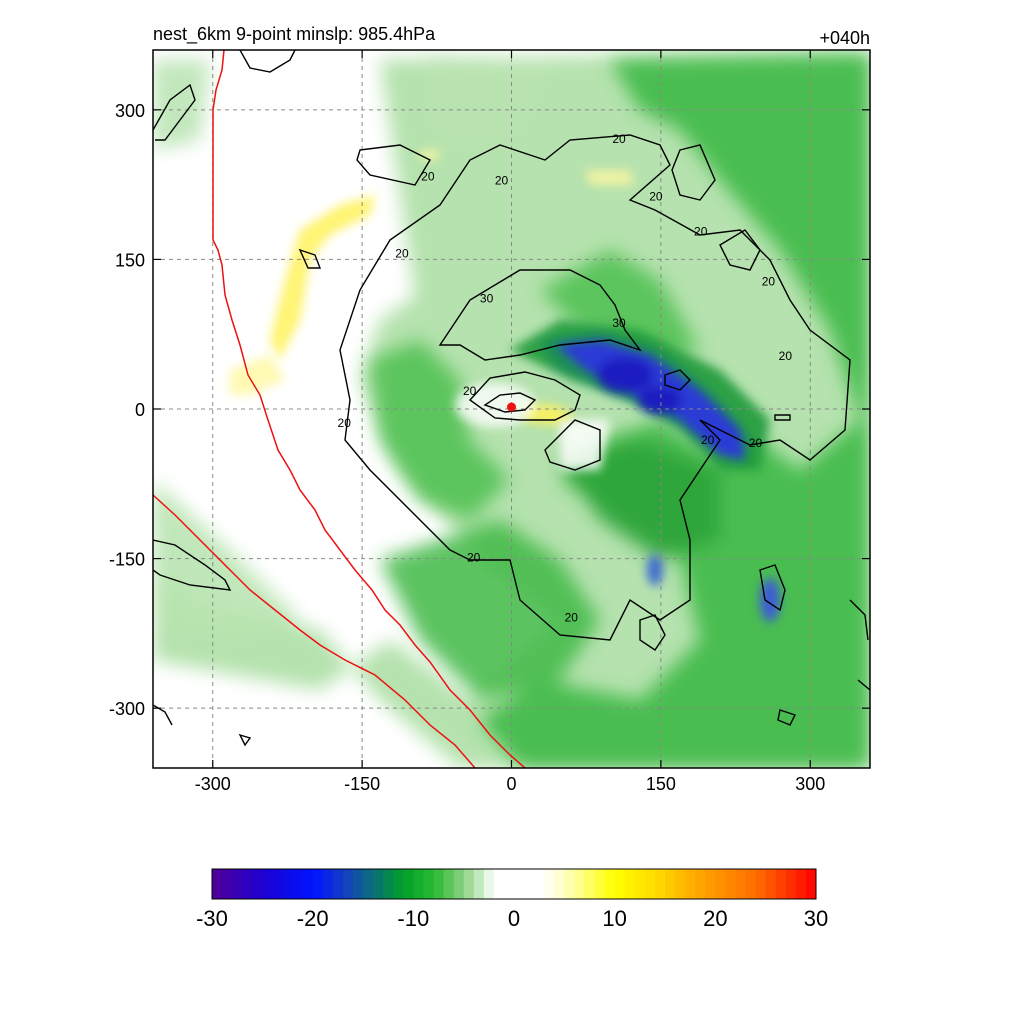  What do you see at coordinates (314, 631) in the screenshot?
I see `boundary-line-lower` at bounding box center [314, 631].